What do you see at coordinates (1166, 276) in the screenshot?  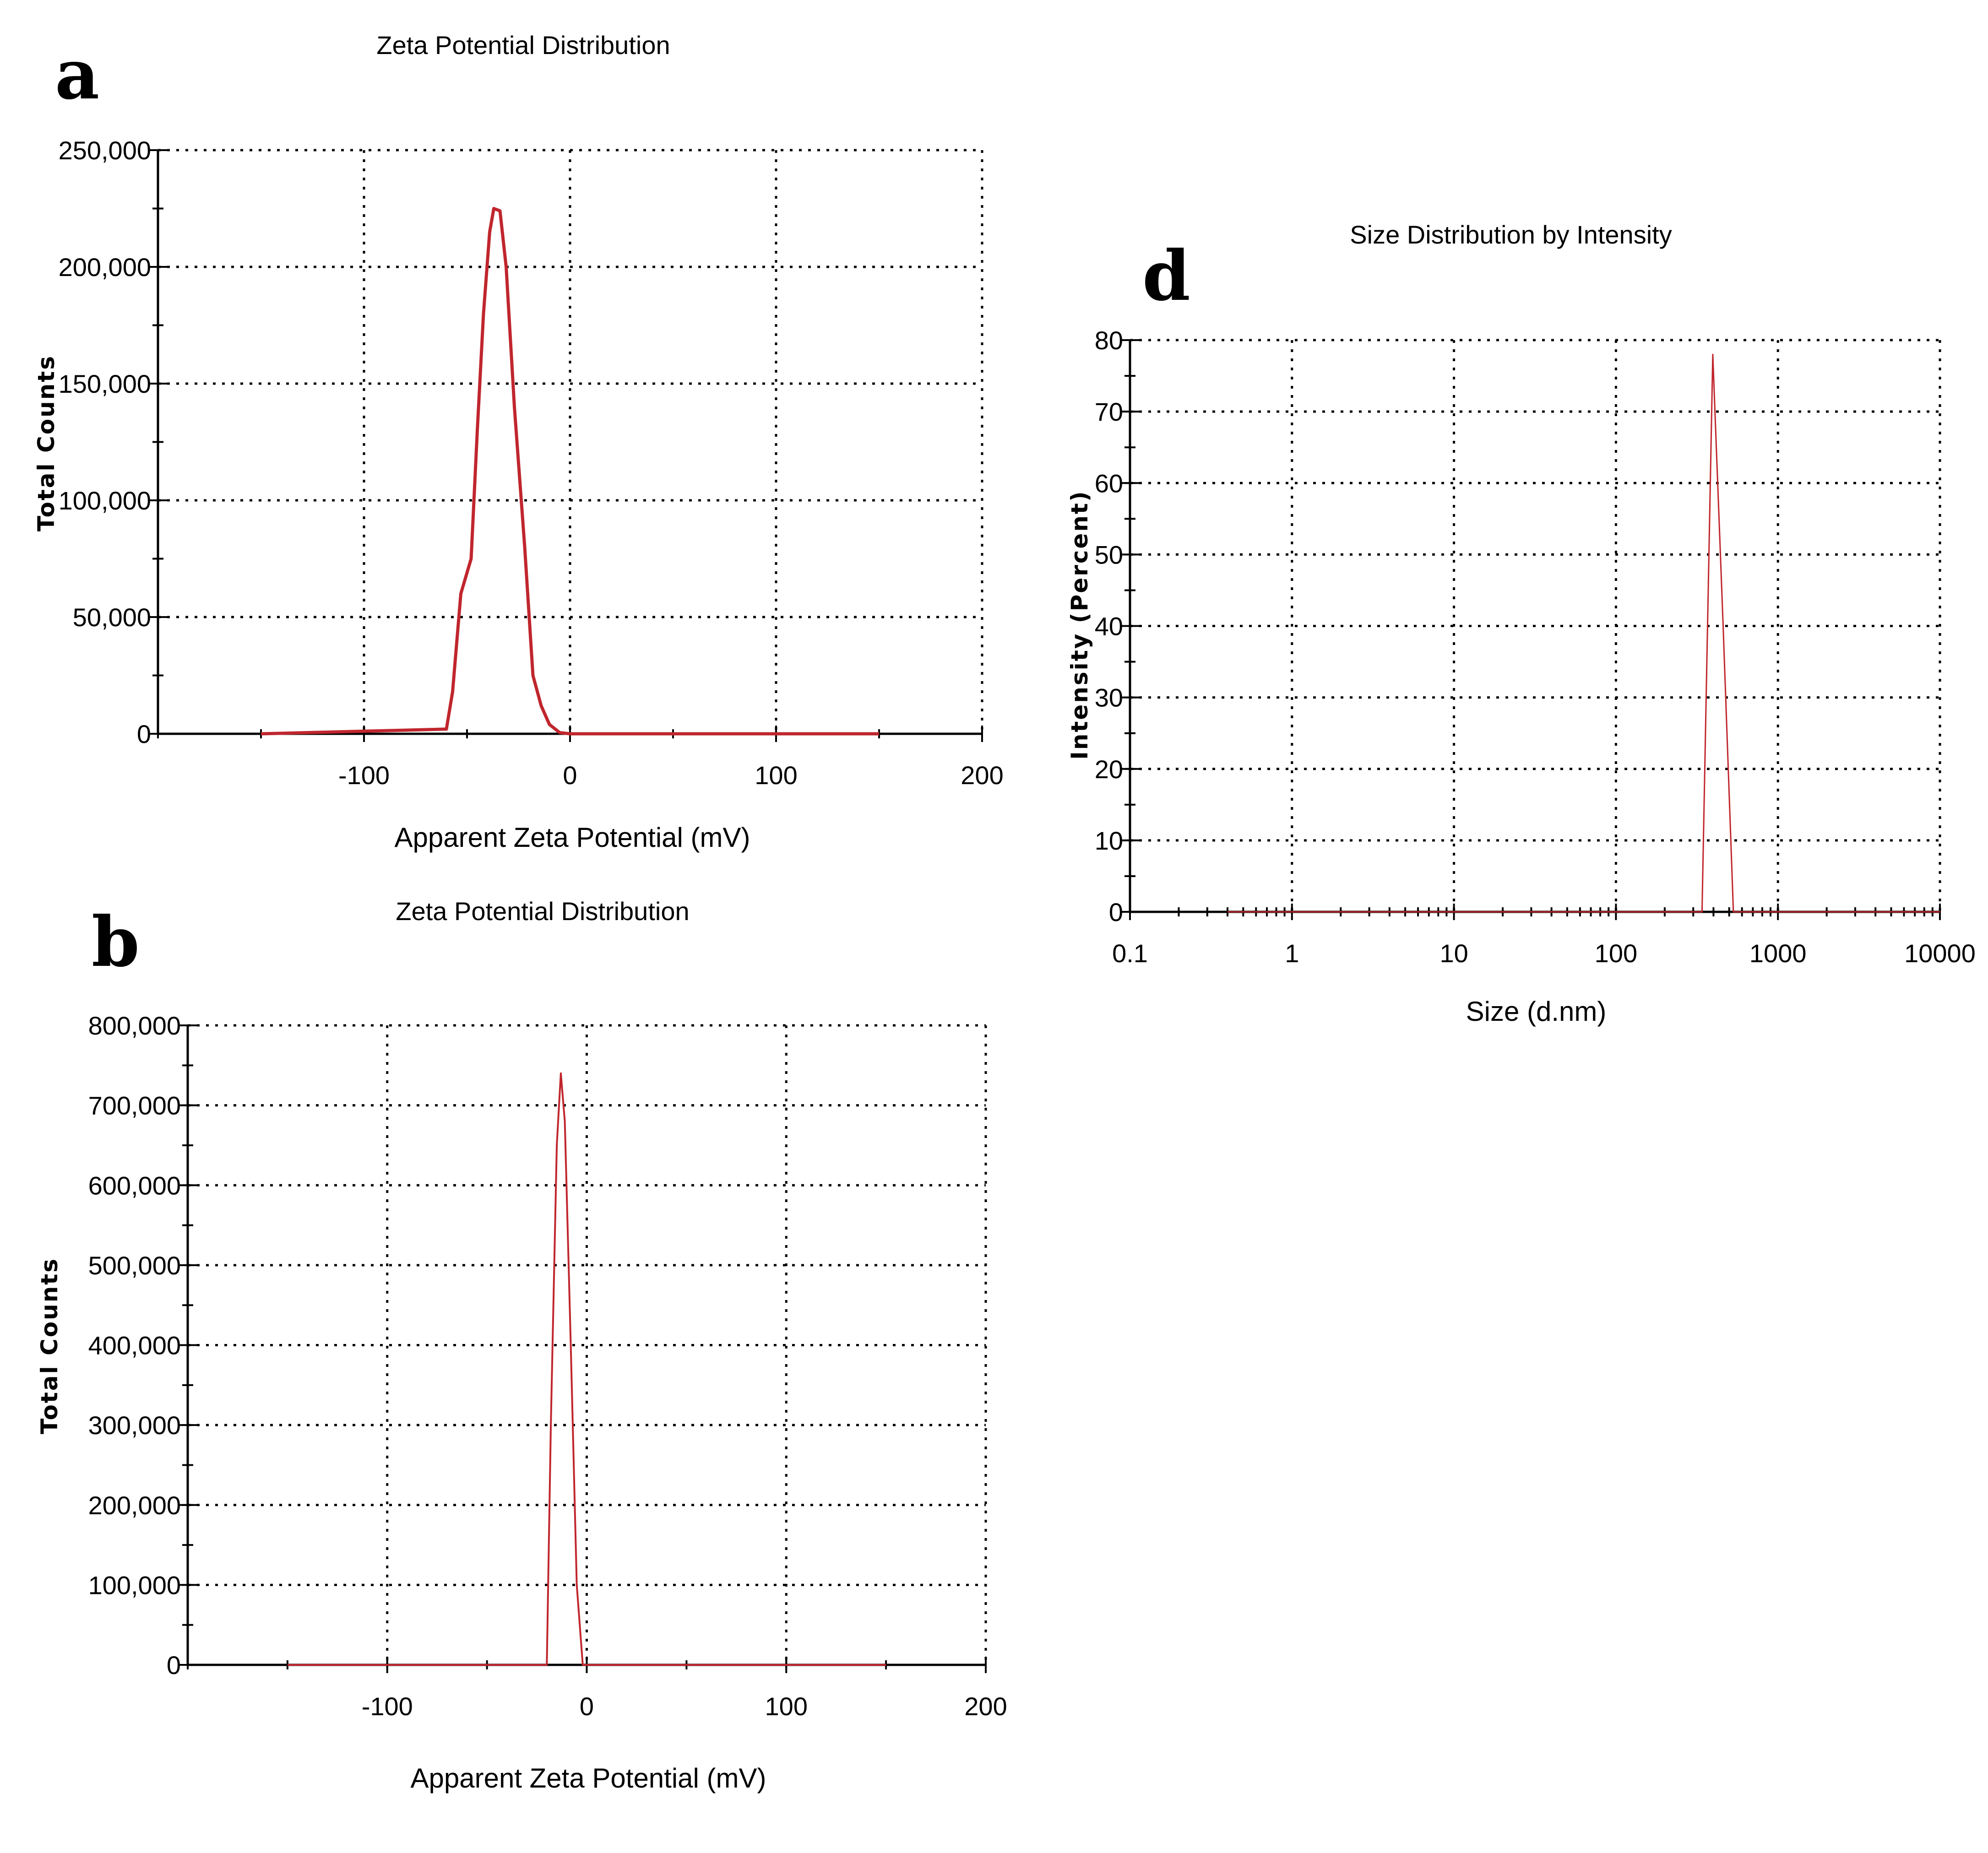 I see `panel-letter-d: d` at bounding box center [1166, 276].